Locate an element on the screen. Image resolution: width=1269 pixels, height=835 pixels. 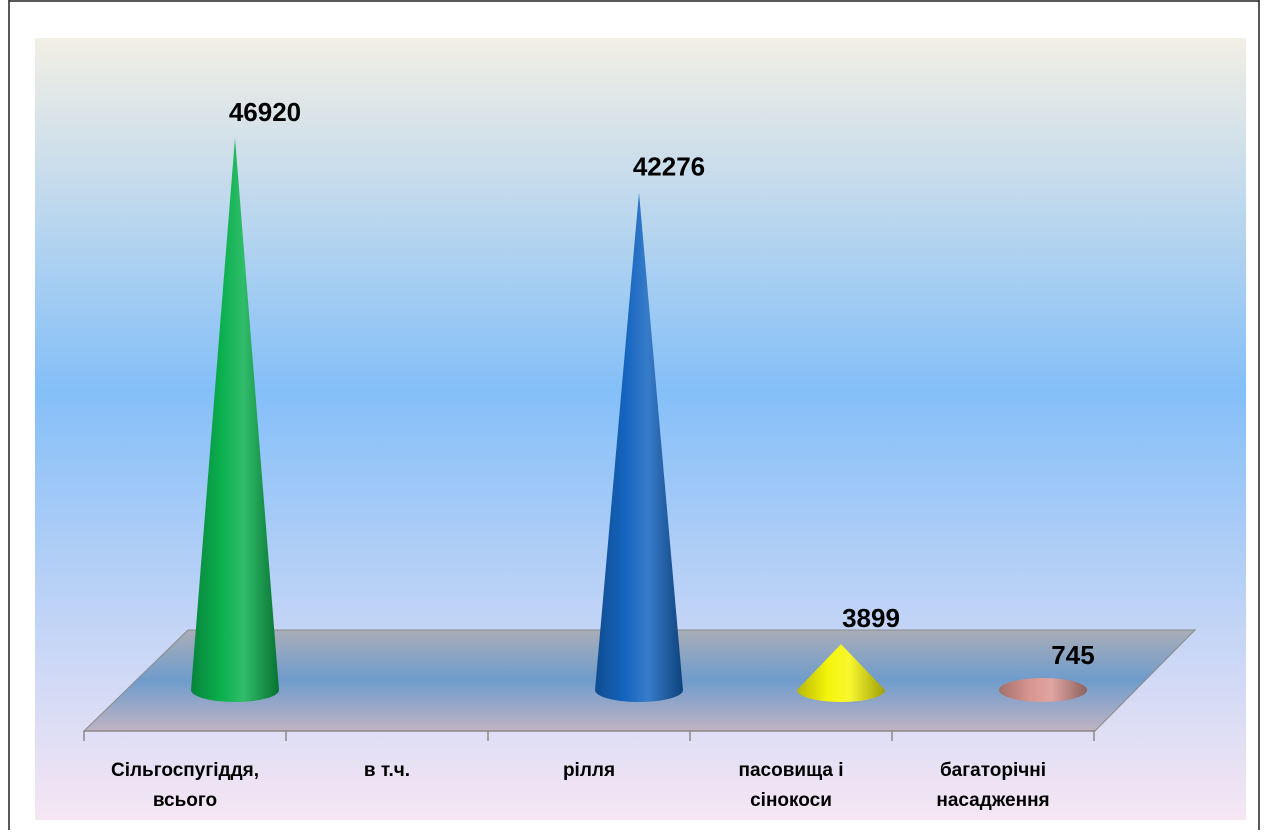
value-label: 42276 is located at coordinates (669, 167).